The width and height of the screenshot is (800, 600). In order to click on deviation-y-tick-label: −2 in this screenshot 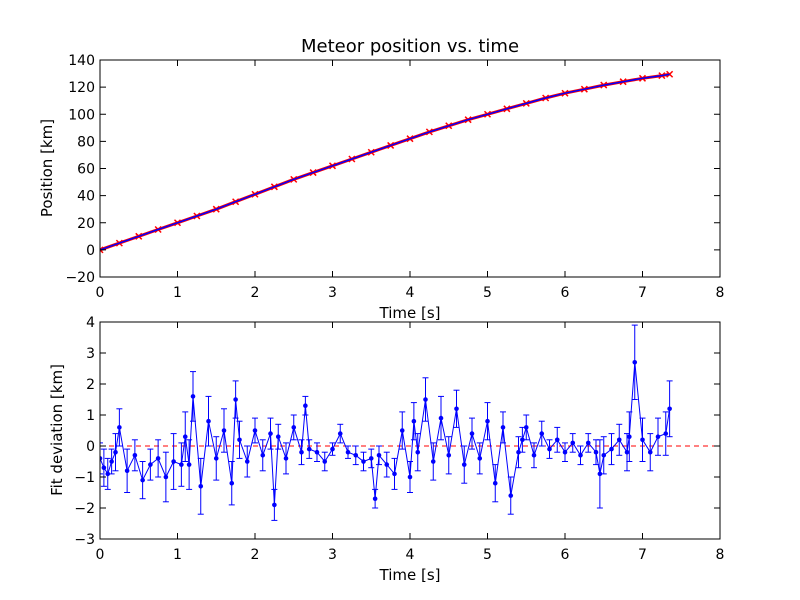, I will do `click(84, 509)`.